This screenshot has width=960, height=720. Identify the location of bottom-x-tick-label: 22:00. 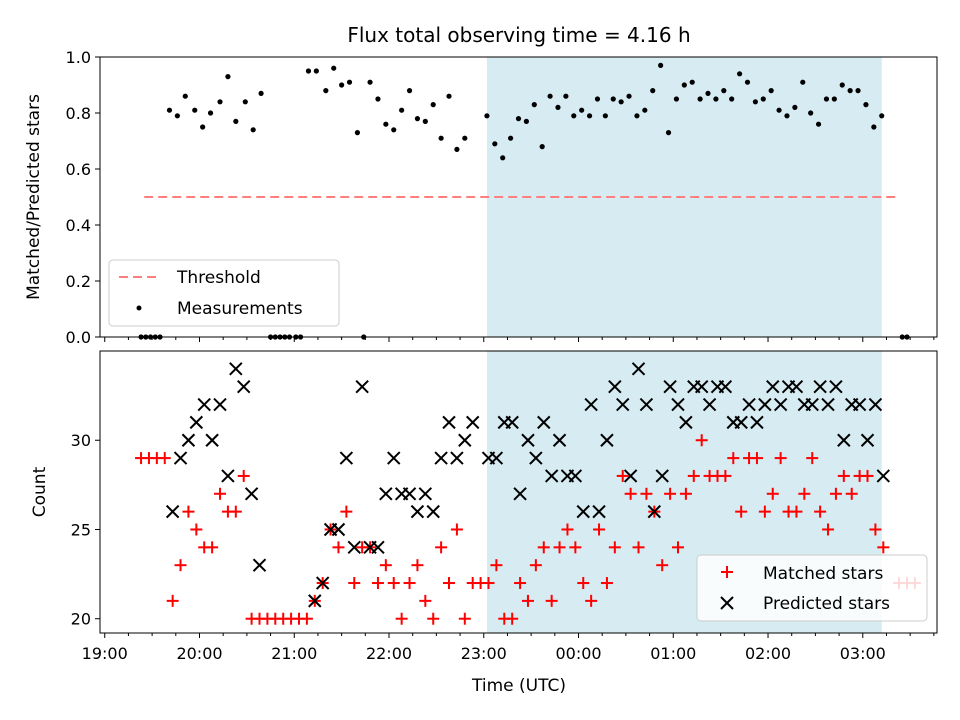
(389, 653).